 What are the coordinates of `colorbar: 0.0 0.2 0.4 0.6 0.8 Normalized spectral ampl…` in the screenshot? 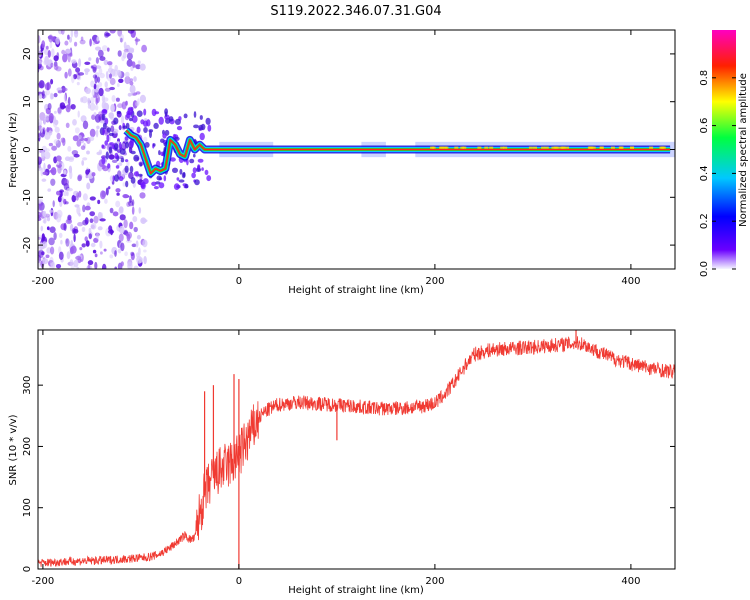 It's located at (724, 153).